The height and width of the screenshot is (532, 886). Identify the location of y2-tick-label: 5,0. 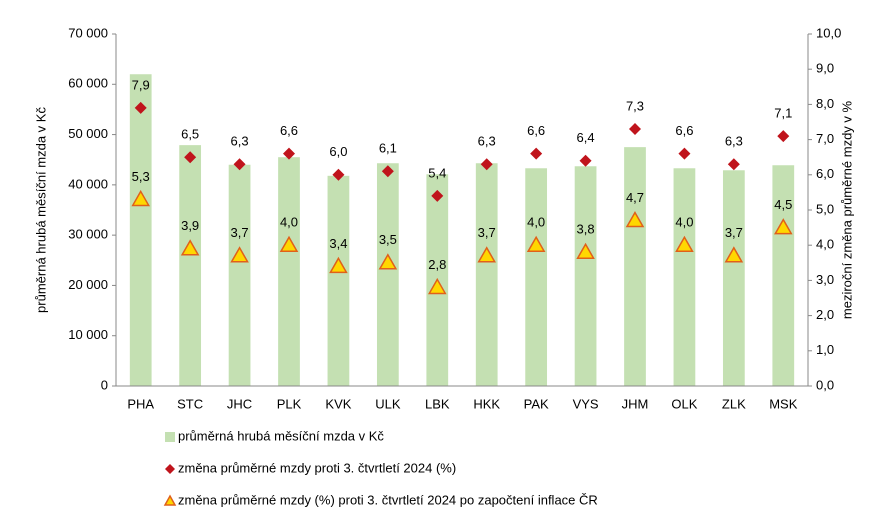
(825, 208).